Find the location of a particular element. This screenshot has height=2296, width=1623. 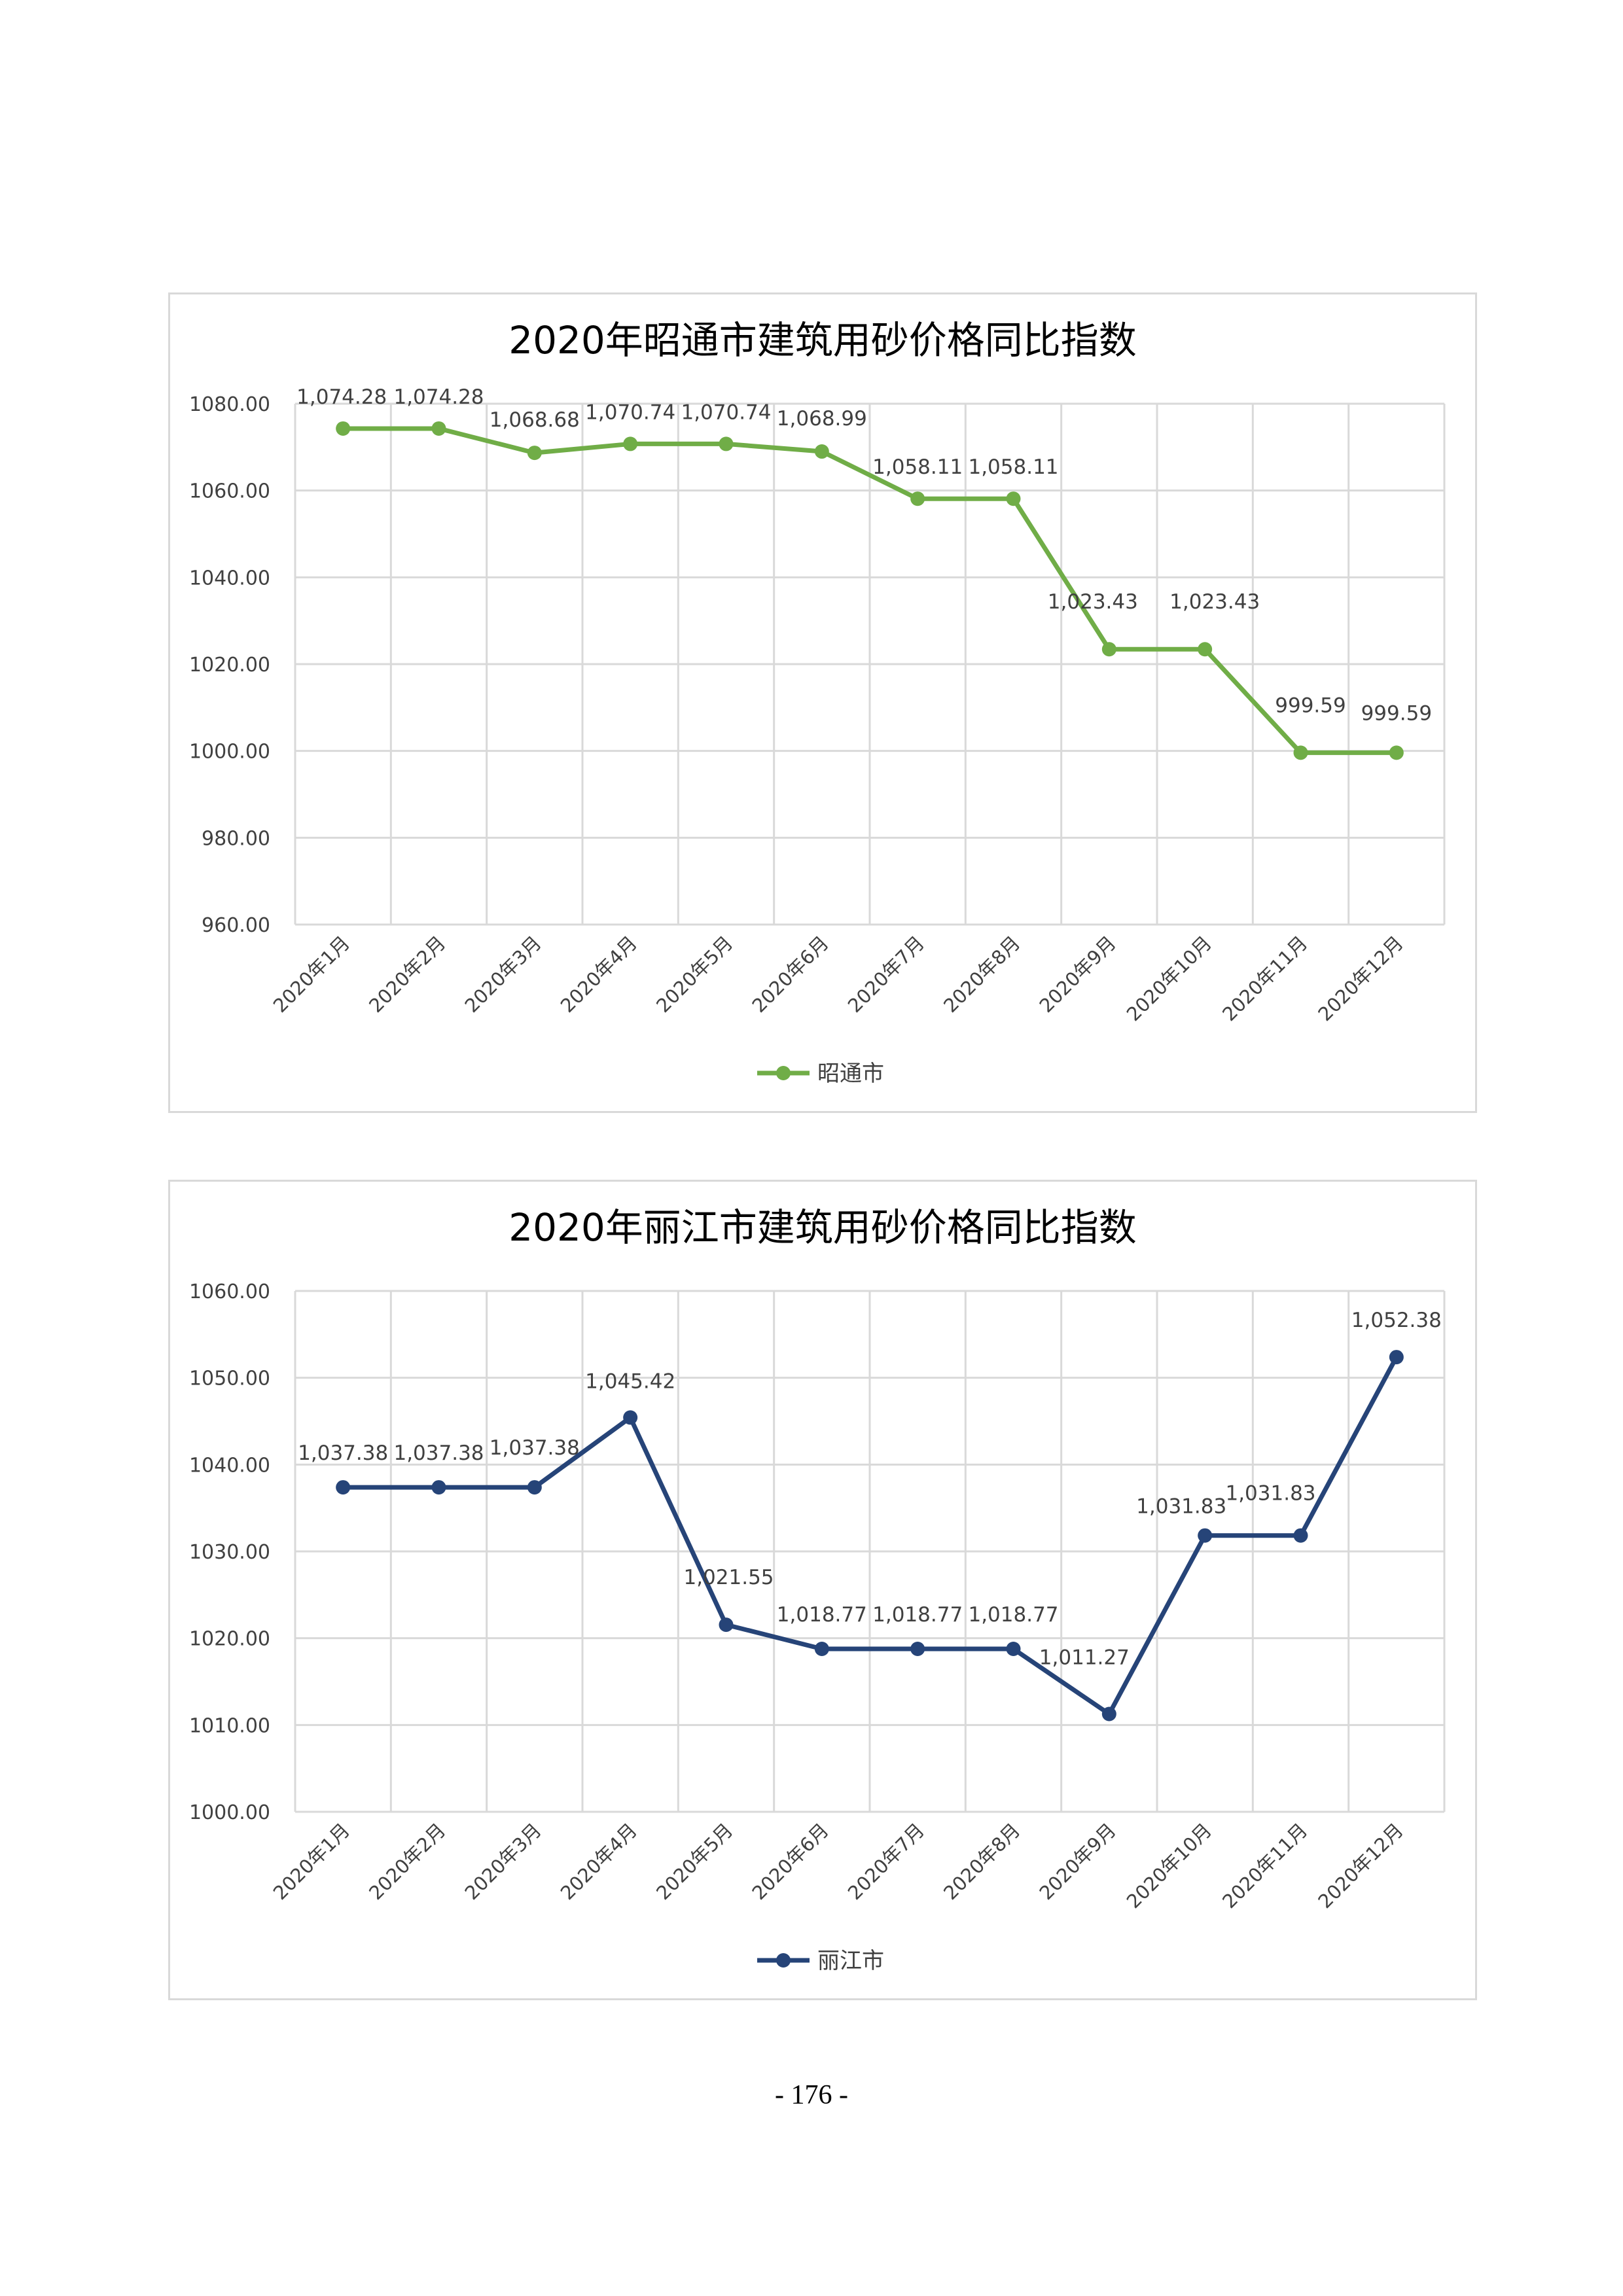

legend-label: 丽江市 is located at coordinates (850, 1961).